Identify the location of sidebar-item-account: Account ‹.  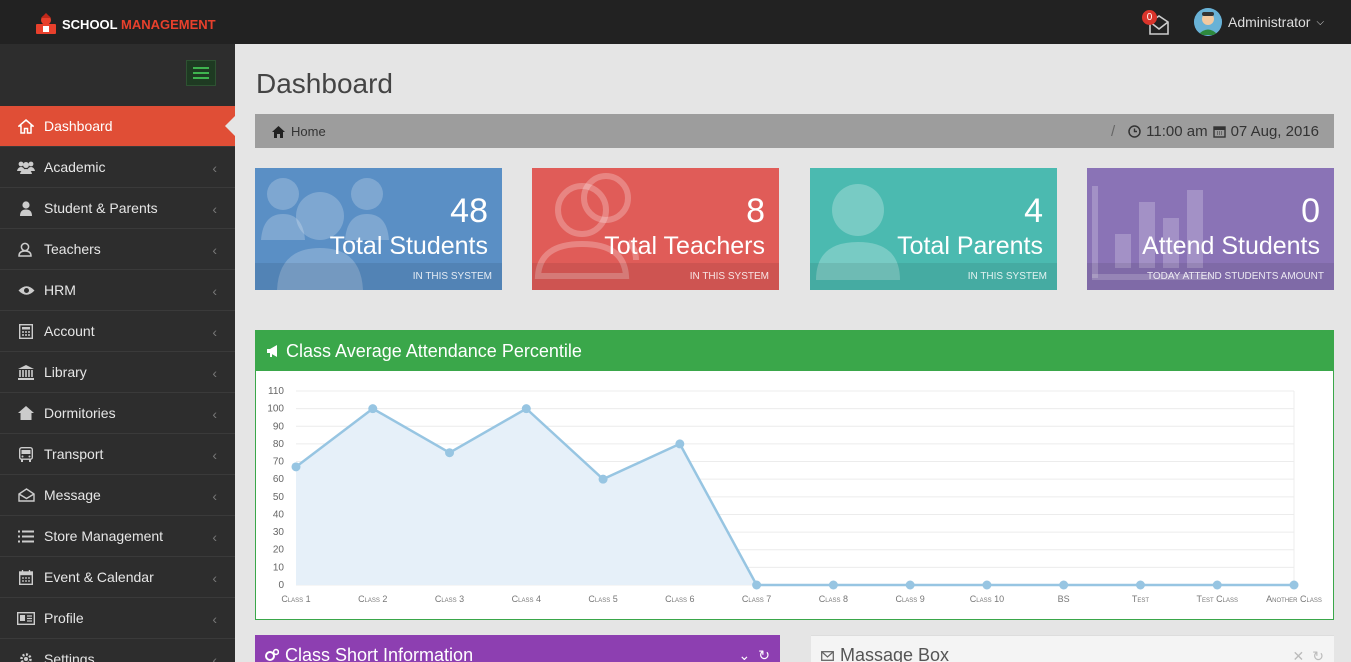
(117, 331).